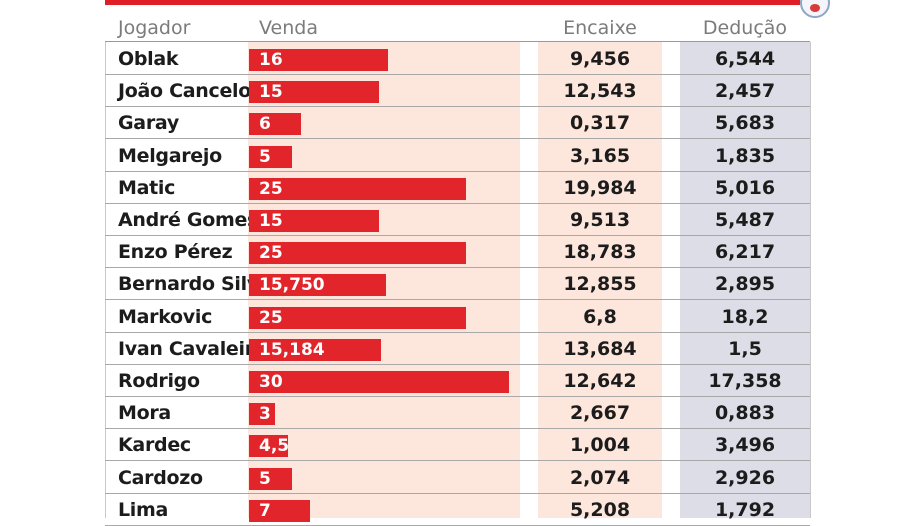 This screenshot has height=526, width=920. Describe the element at coordinates (745, 28) in the screenshot. I see `header-deduction: Dedução` at that location.